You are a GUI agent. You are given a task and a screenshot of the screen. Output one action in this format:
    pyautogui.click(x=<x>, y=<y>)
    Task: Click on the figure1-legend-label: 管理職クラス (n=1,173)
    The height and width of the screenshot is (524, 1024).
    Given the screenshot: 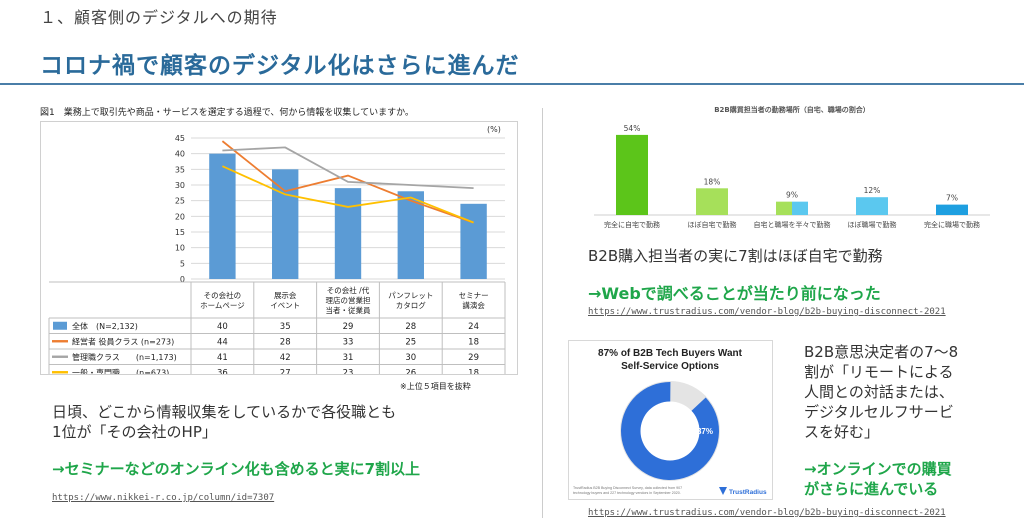 What is the action you would take?
    pyautogui.click(x=124, y=357)
    